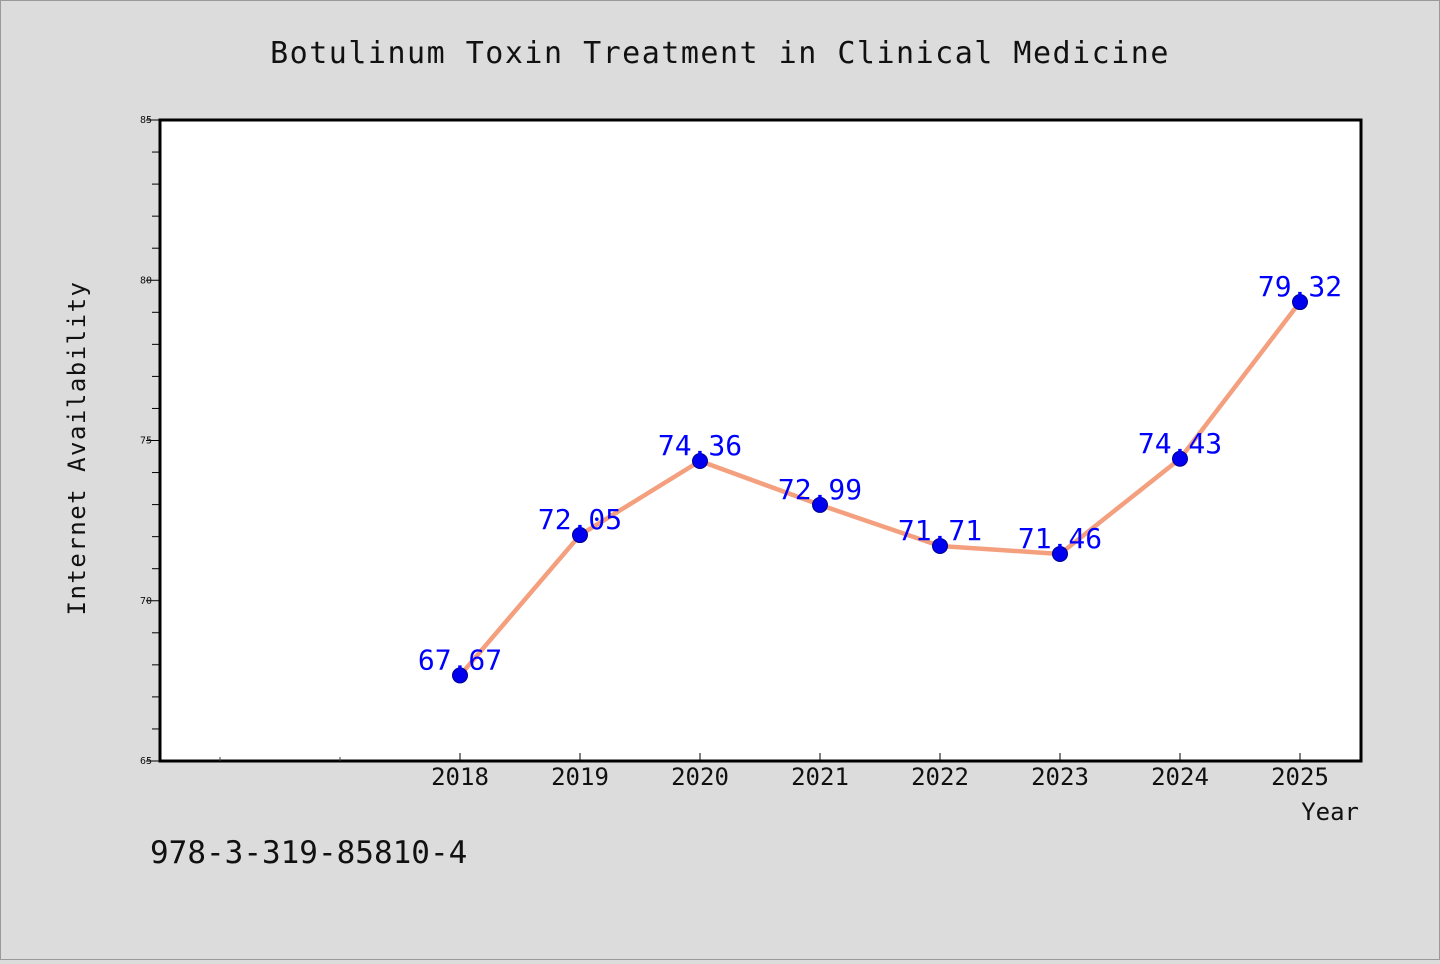 This screenshot has height=964, width=1440. Describe the element at coordinates (146, 280) in the screenshot. I see `y-tick-label: 80` at that location.